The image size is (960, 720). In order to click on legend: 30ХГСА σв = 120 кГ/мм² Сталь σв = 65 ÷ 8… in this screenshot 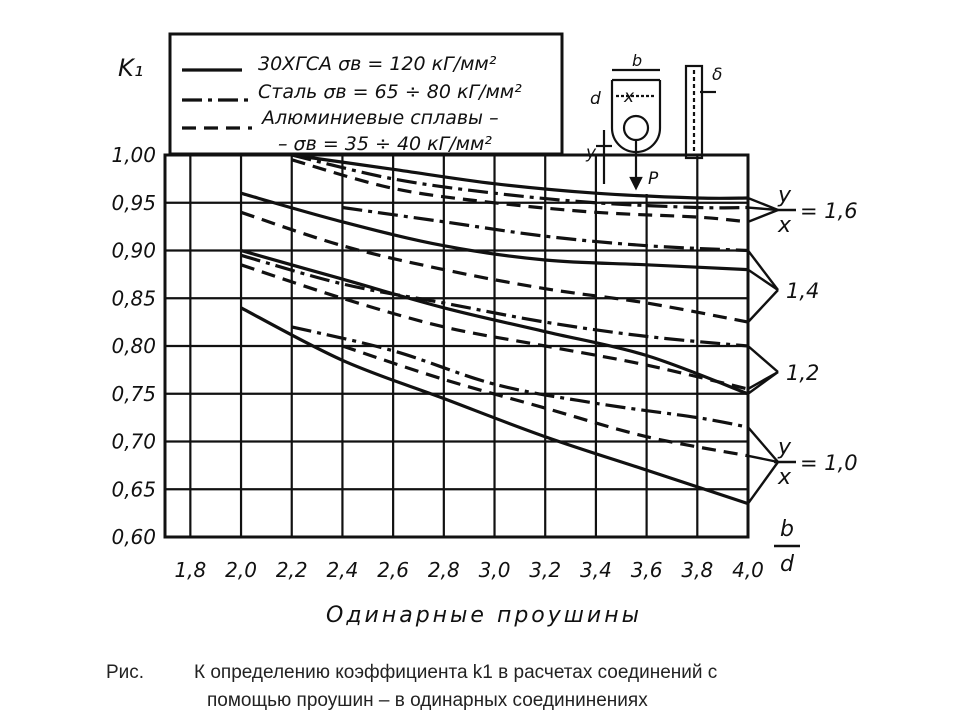, I will do `click(366, 94)`.